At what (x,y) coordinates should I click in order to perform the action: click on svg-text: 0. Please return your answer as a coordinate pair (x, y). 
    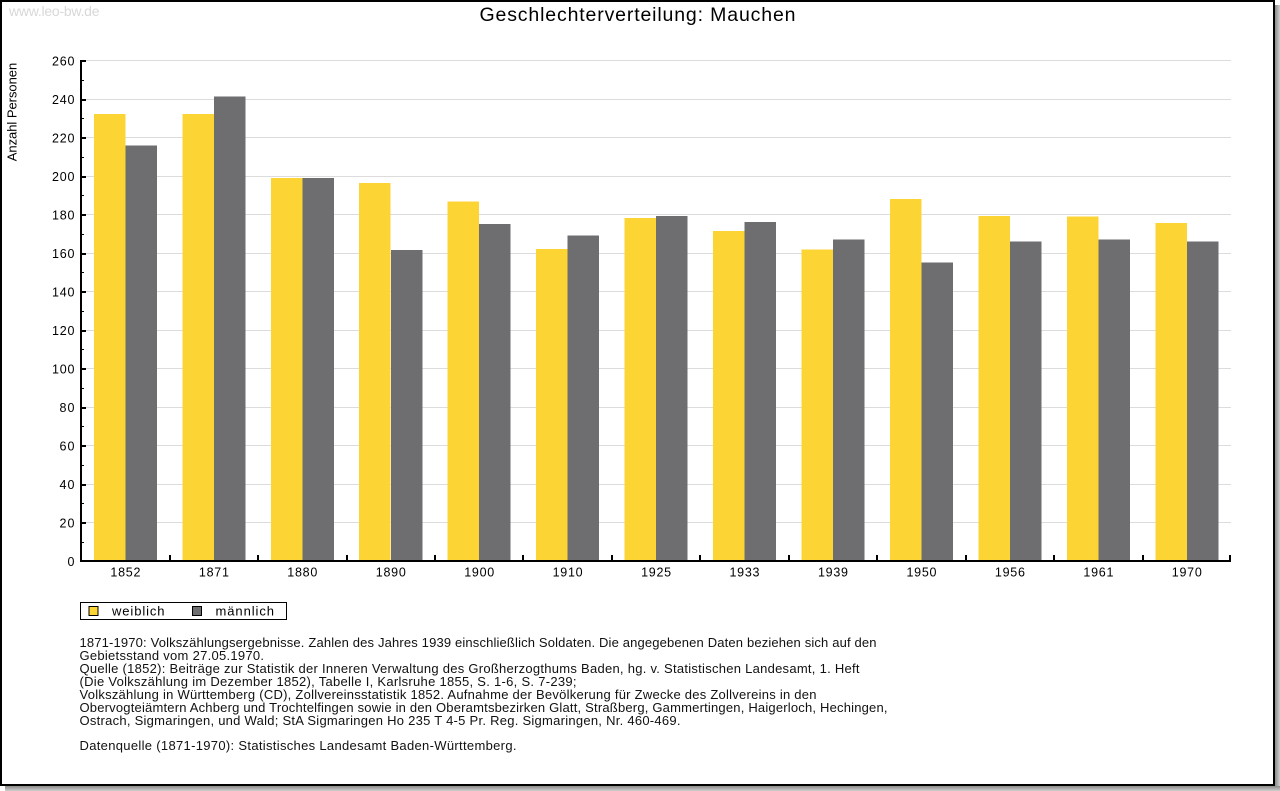
    Looking at the image, I should click on (71, 562).